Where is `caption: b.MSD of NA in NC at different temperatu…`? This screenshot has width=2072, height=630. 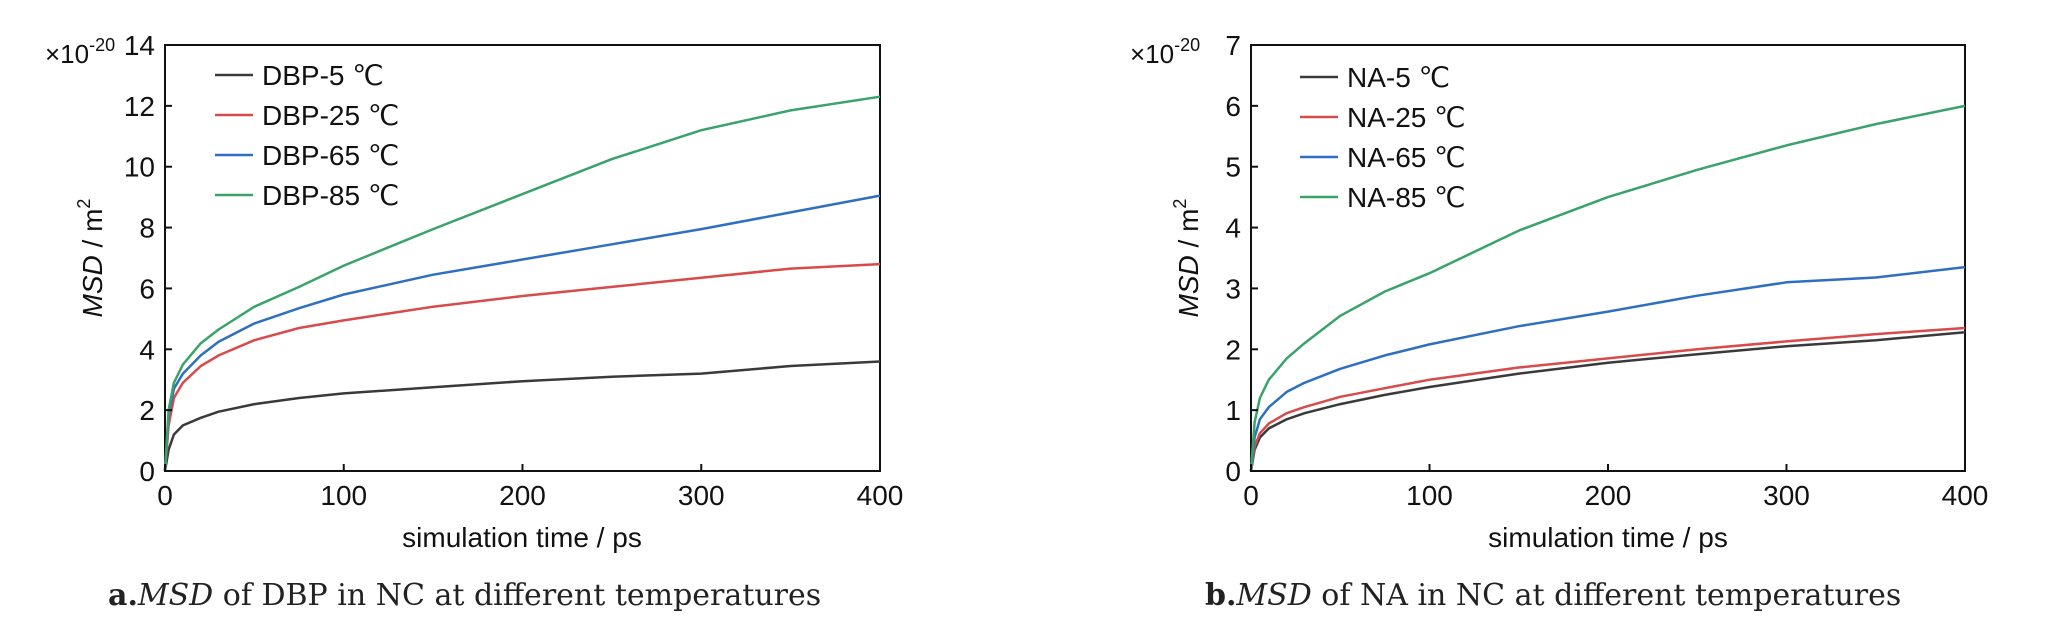 caption: b.MSD of NA in NC at different temperatu… is located at coordinates (1553, 595).